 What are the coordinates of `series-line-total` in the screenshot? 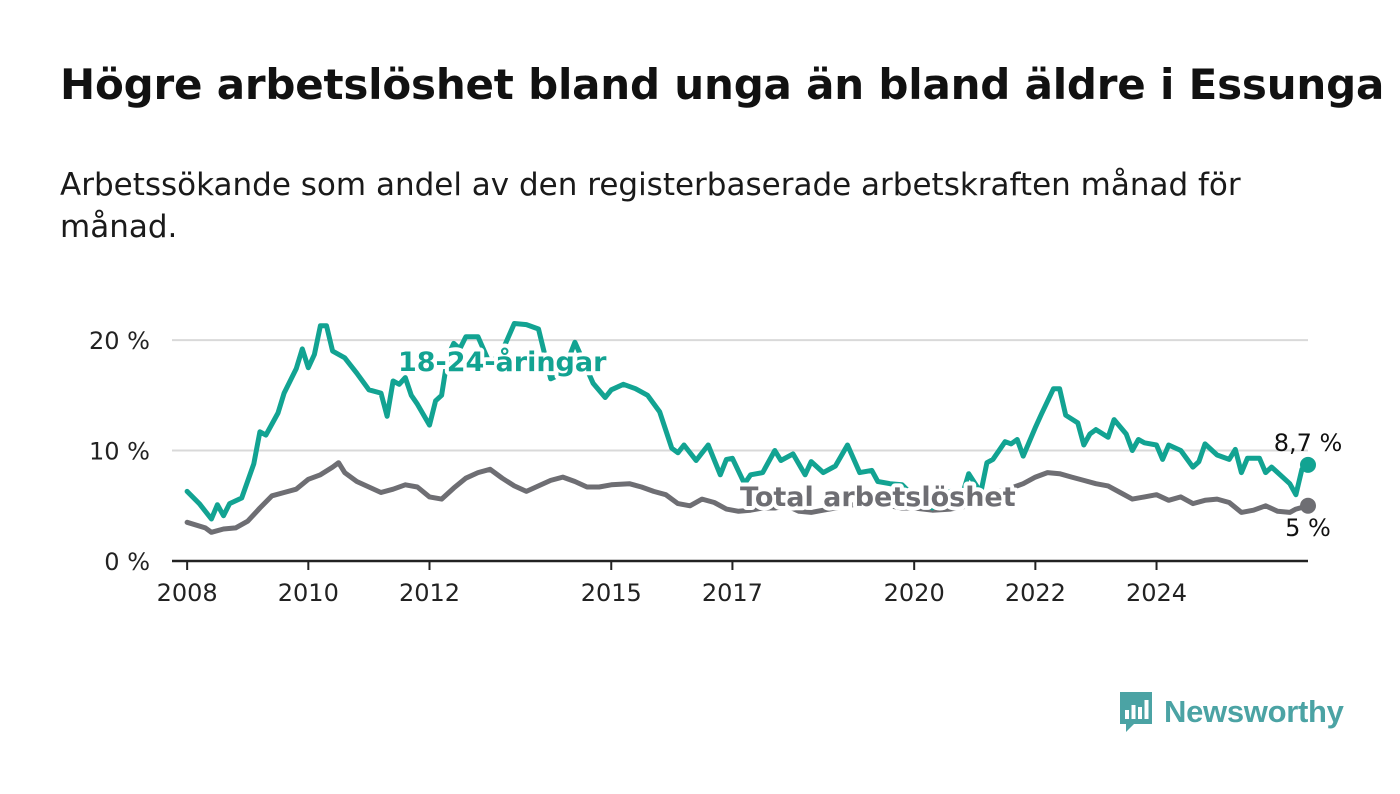 It's located at (747, 497).